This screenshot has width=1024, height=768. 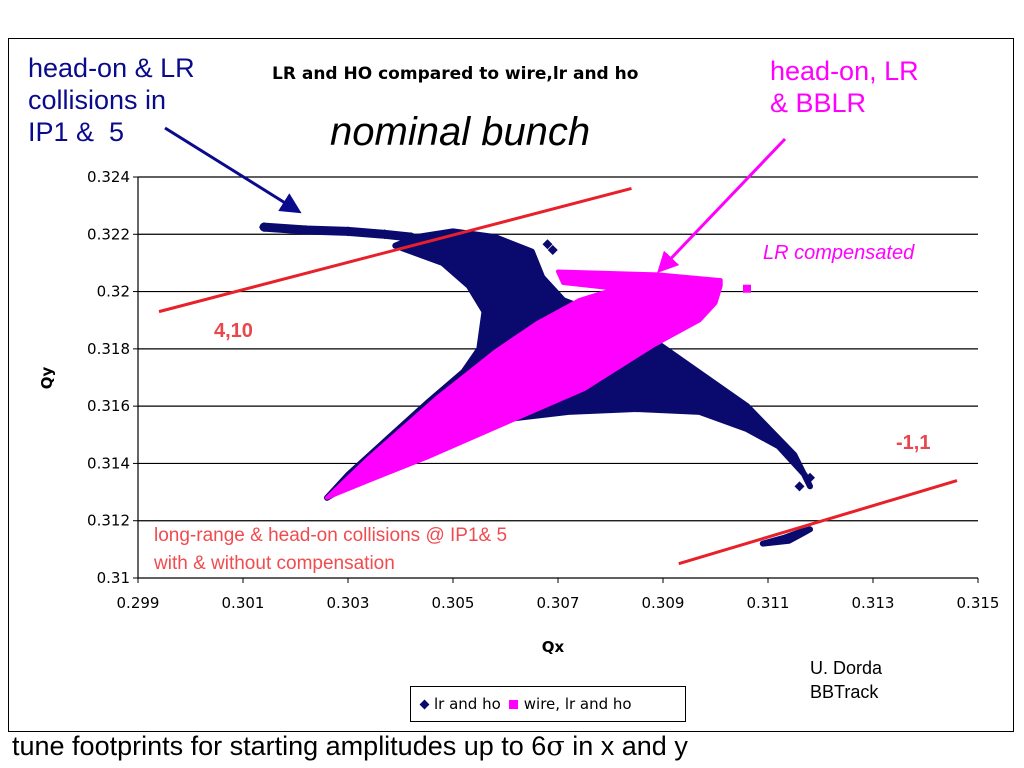 What do you see at coordinates (844, 71) in the screenshot?
I see `annotation-right-line1: head-on, LR` at bounding box center [844, 71].